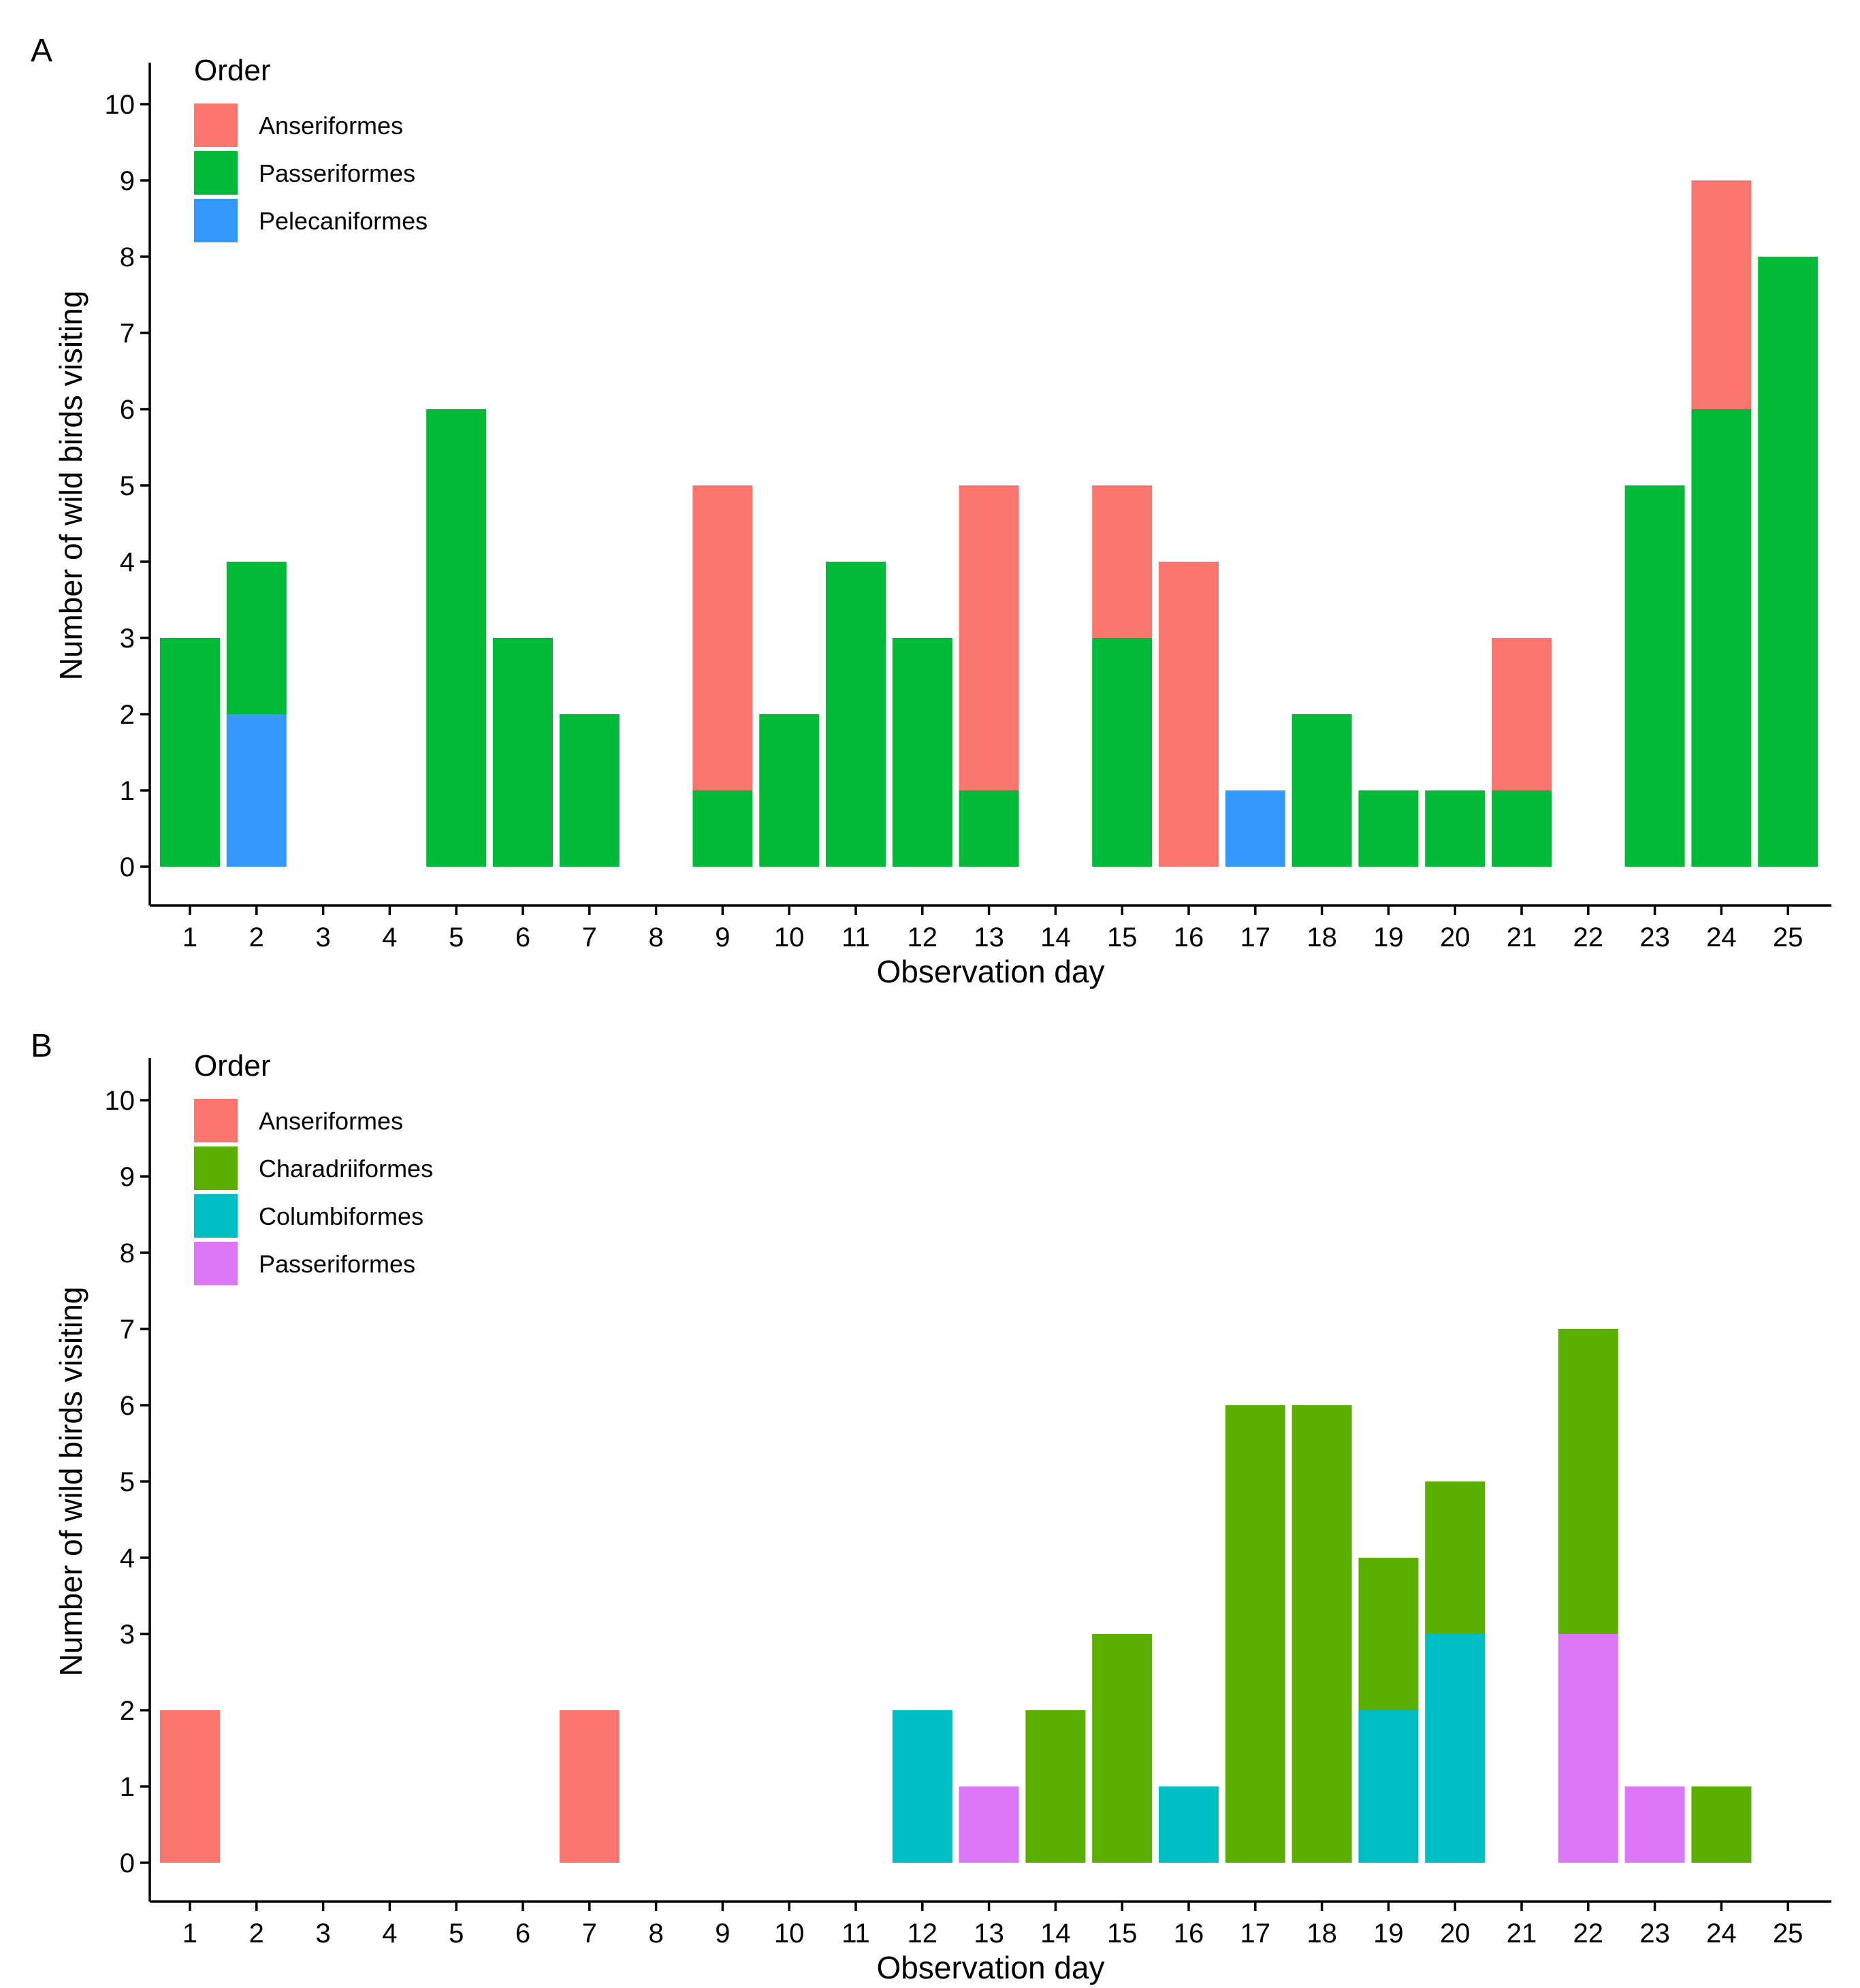  I want to click on y-tick-label: 10, so click(120, 105).